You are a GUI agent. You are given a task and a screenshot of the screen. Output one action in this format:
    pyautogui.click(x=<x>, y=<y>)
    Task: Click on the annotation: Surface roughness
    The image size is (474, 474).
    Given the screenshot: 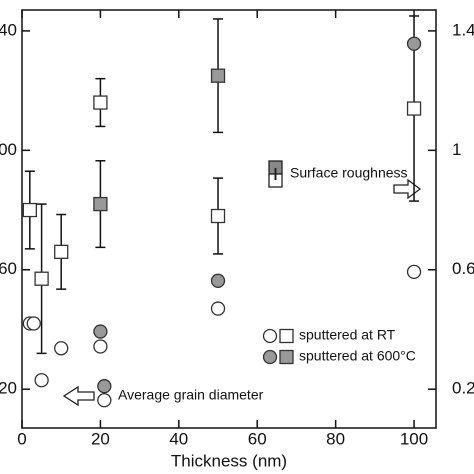 What is the action you would take?
    pyautogui.click(x=349, y=173)
    